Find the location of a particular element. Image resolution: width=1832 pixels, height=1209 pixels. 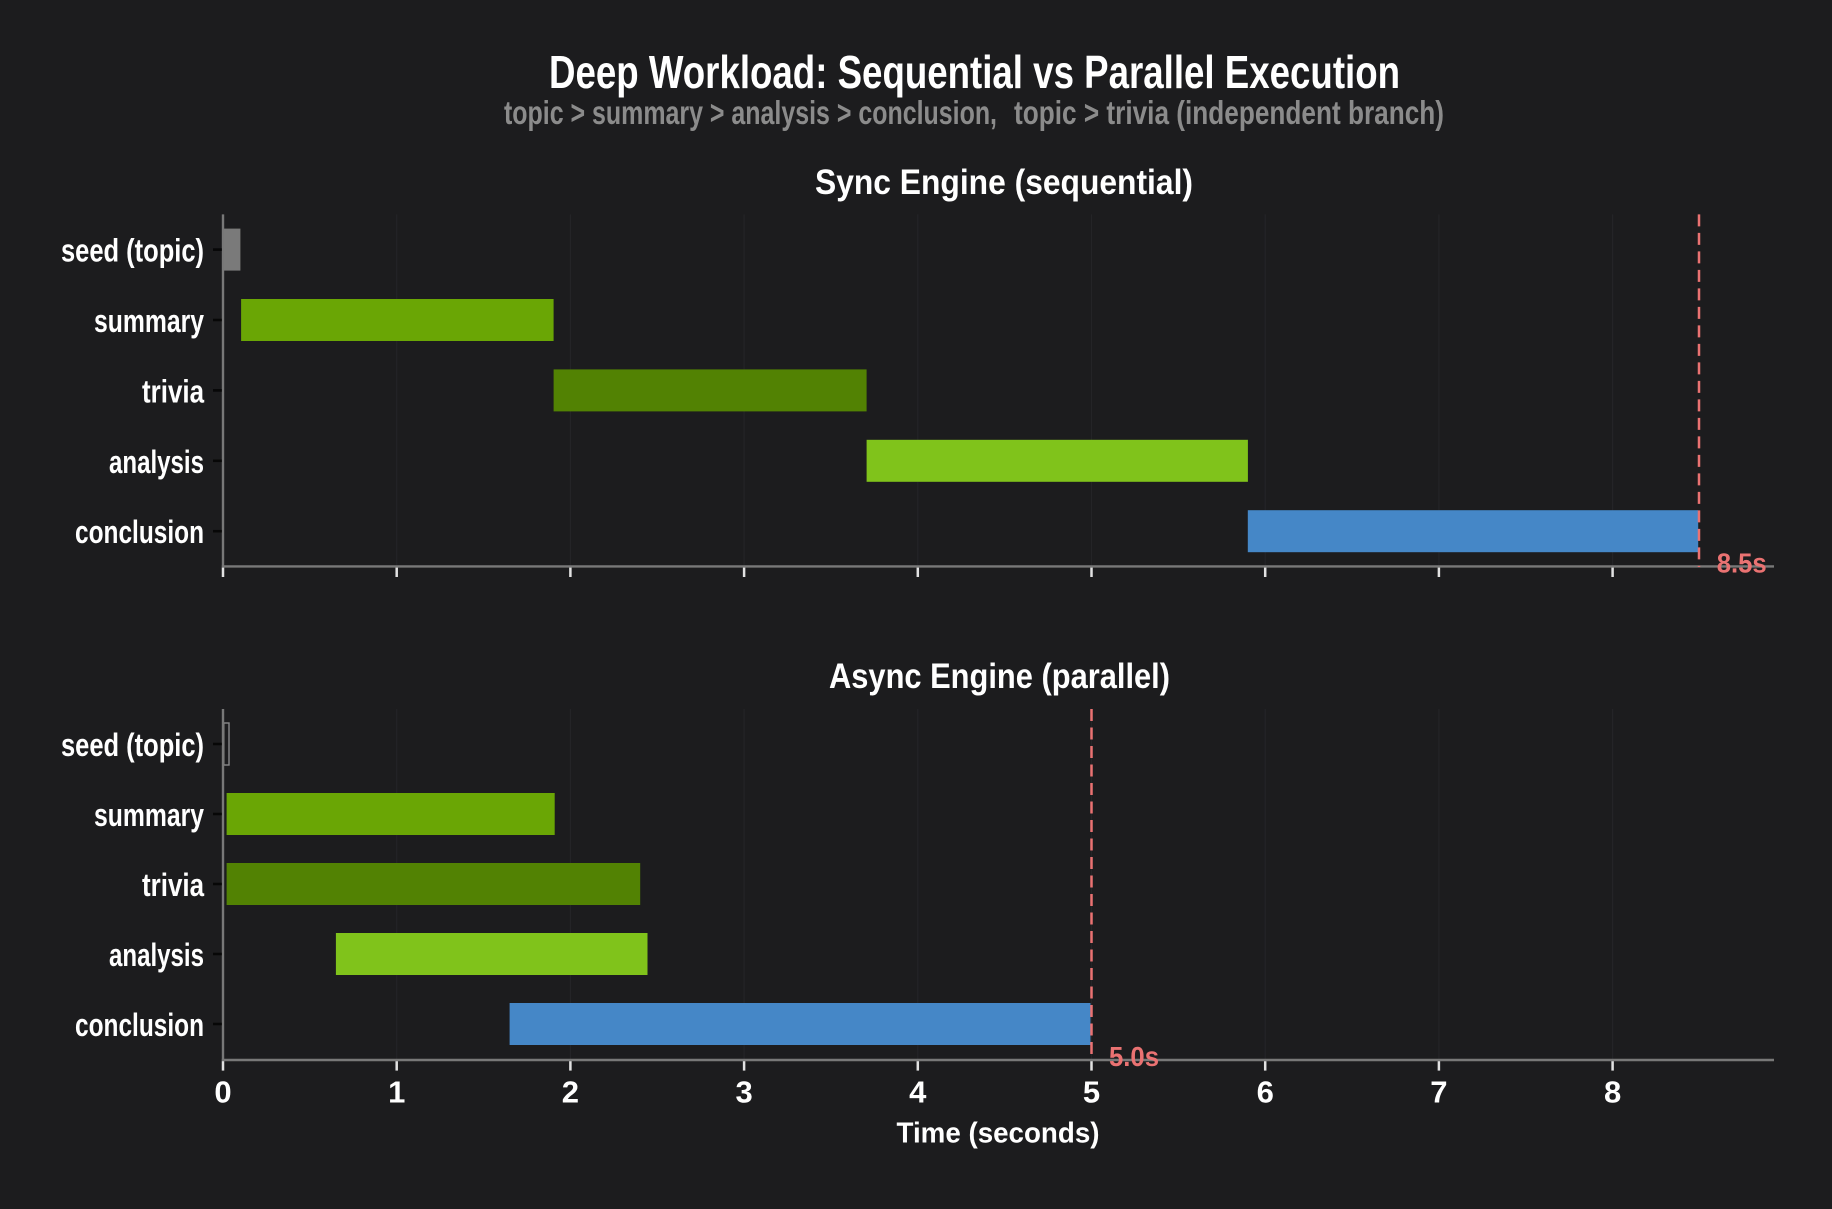

svg-text: 1 is located at coordinates (396, 1092).